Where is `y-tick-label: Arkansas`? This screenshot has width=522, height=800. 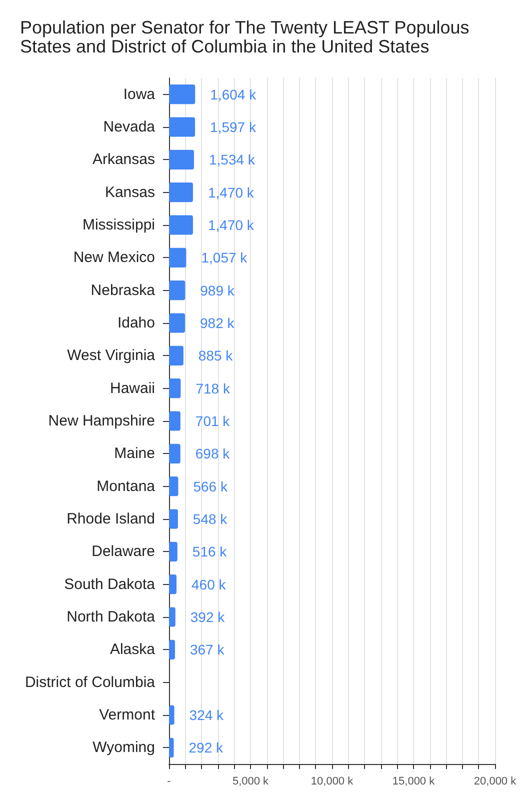
y-tick-label: Arkansas is located at coordinates (123, 159).